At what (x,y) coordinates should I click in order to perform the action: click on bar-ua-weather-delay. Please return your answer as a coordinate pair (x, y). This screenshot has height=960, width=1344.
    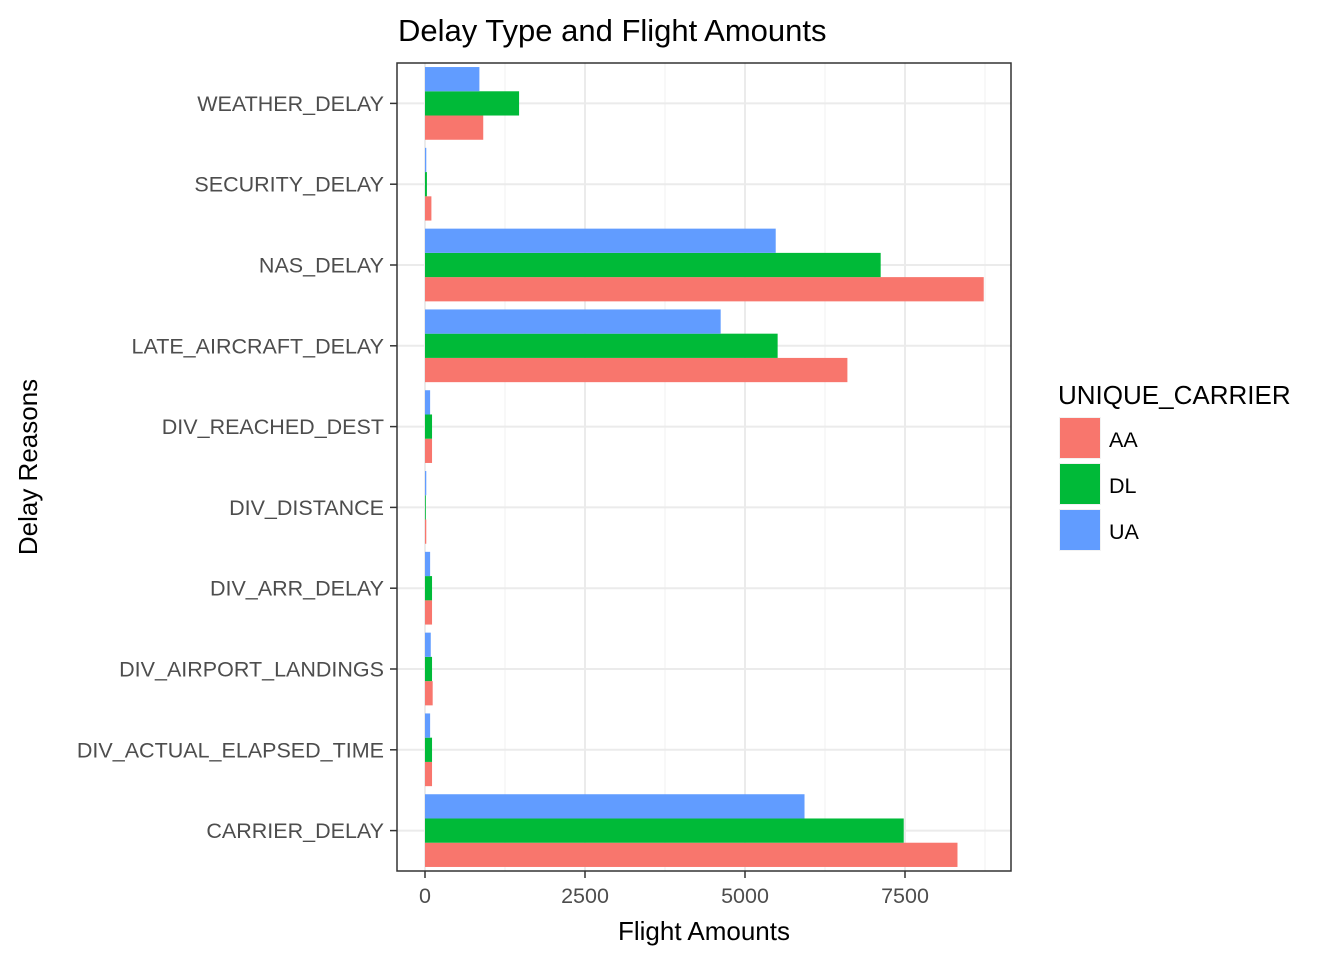
    Looking at the image, I should click on (452, 79).